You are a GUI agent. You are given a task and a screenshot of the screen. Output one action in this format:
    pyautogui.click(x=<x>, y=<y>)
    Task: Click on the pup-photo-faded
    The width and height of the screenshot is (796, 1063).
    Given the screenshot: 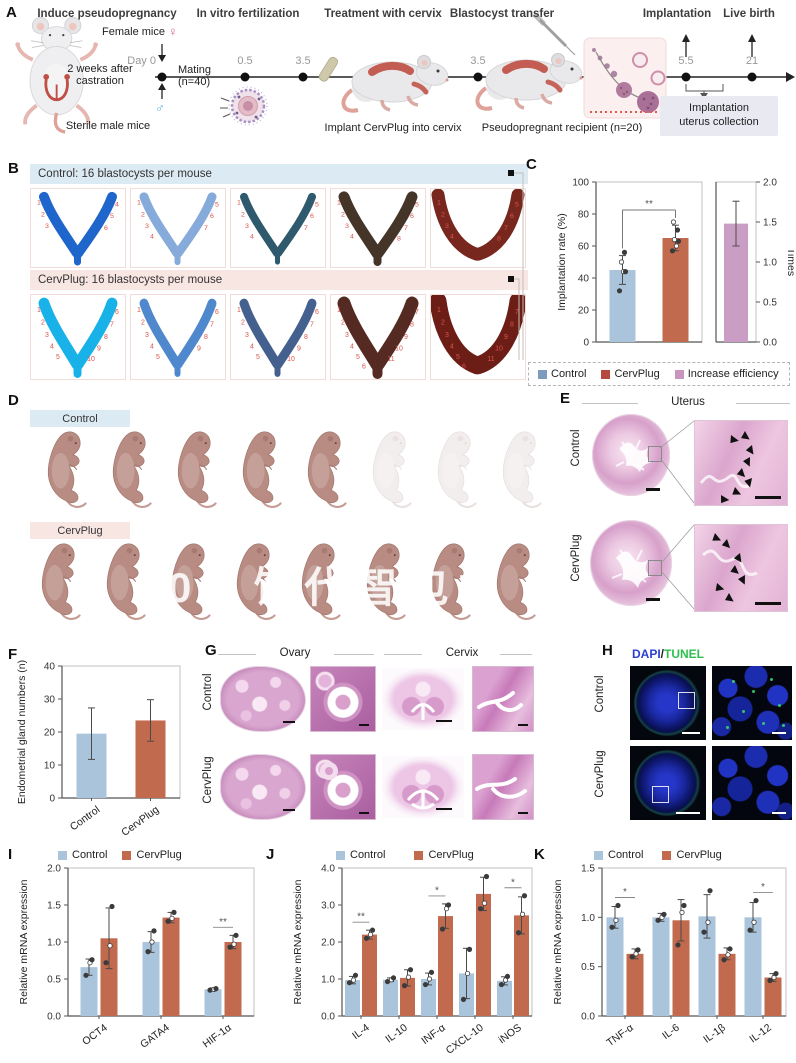 What is the action you would take?
    pyautogui.click(x=457, y=469)
    